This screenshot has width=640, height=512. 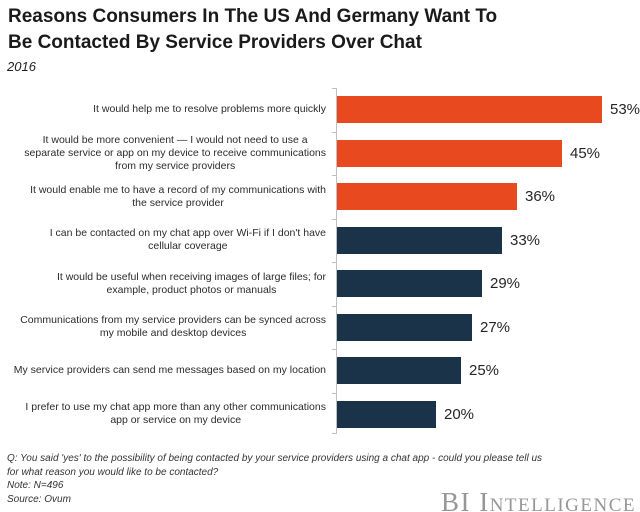 I want to click on value-label: 25%, so click(x=484, y=371).